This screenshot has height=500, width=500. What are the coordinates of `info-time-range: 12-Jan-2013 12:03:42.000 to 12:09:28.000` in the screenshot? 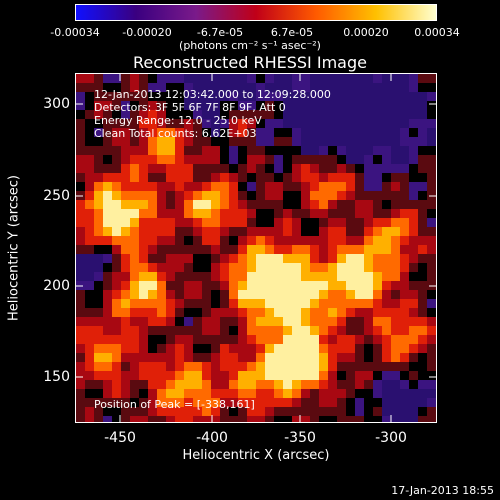 It's located at (212, 94).